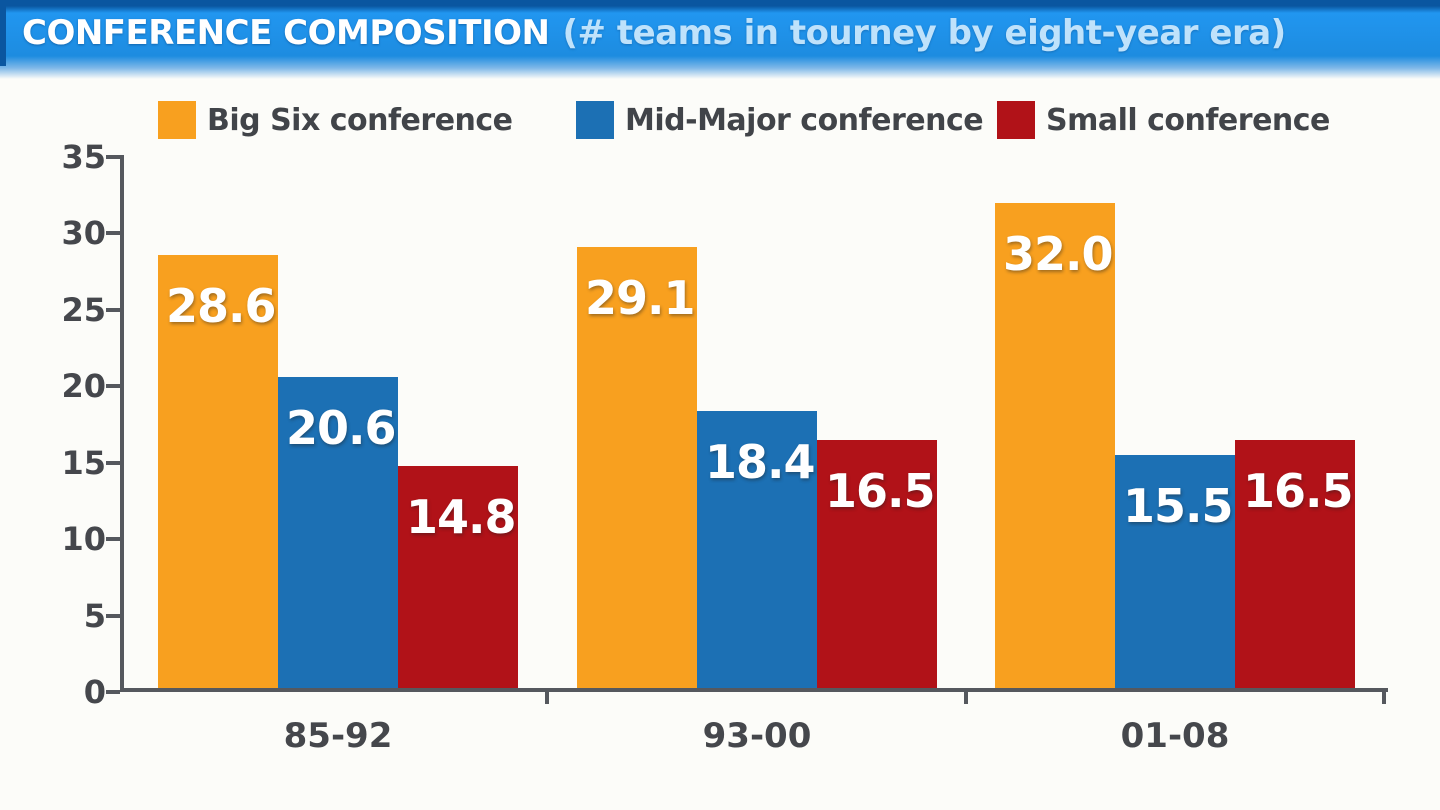 This screenshot has width=1440, height=810. I want to click on chart-title: CONFERENCE COMPOSITION, so click(286, 33).